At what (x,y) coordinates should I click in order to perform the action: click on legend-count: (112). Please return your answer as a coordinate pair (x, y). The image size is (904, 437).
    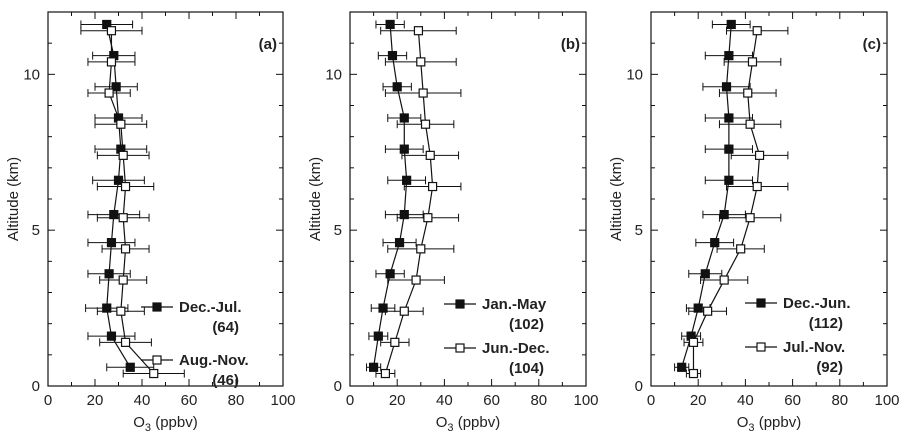
    Looking at the image, I should click on (826, 323).